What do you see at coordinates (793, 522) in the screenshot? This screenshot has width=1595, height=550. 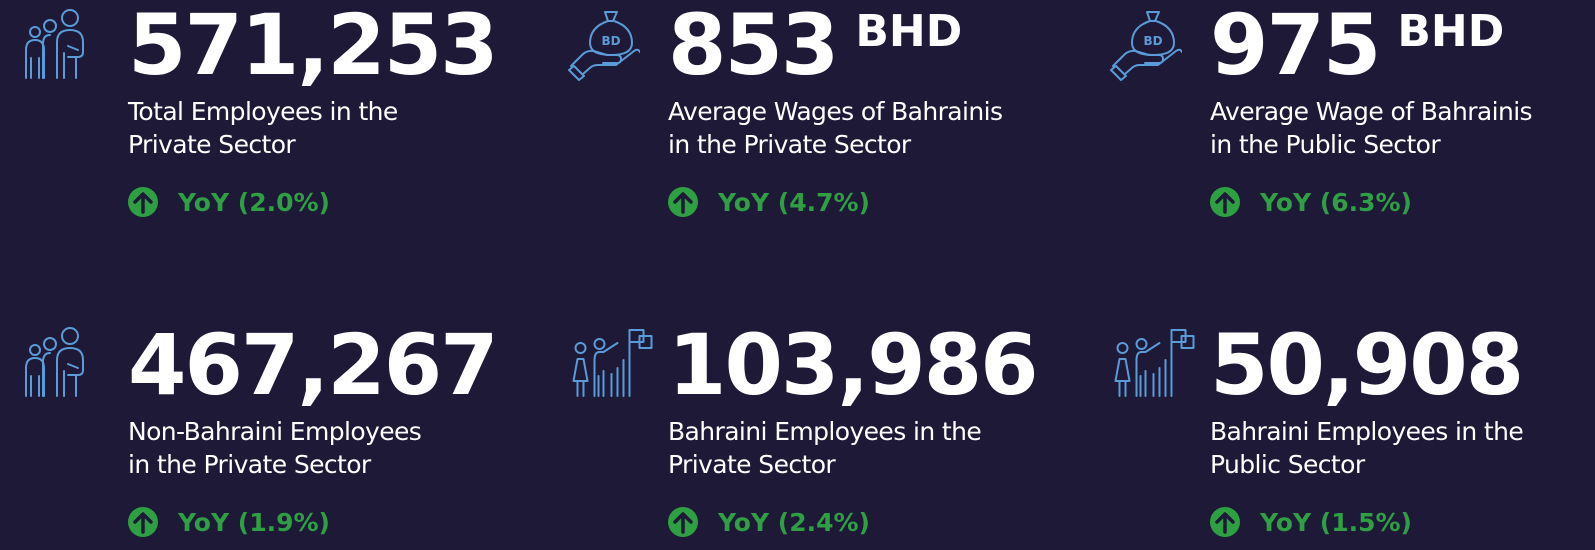 I see `yoy-change: YoY (2.4%)` at bounding box center [793, 522].